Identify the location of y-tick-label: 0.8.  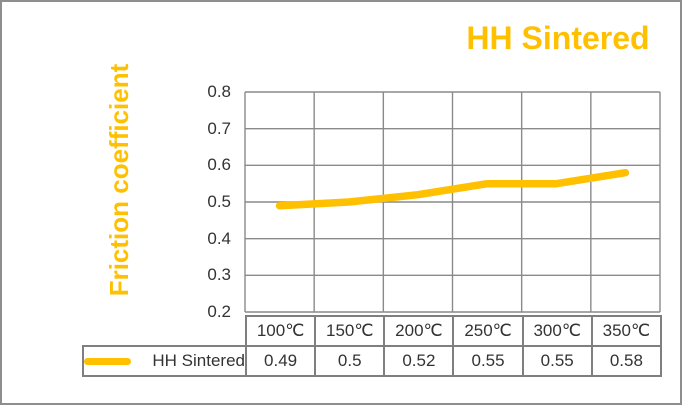
(219, 91).